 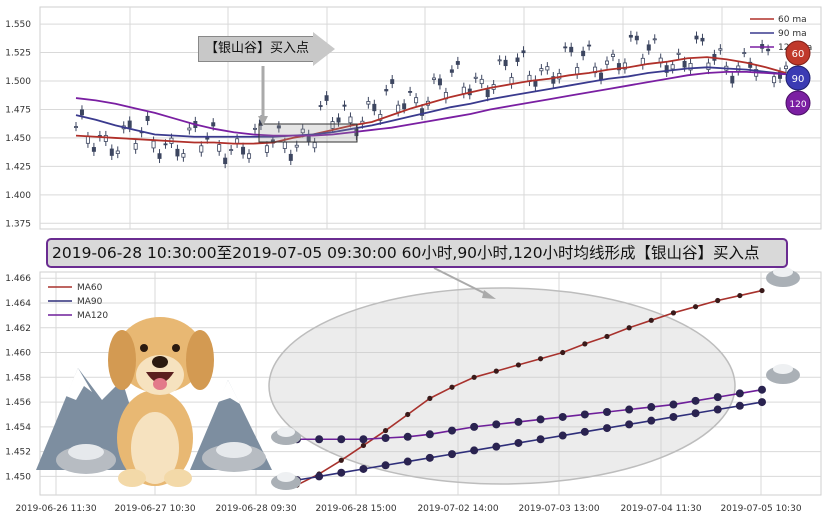 I want to click on bottom-x-tick-label: 2019-07-05 10:30, so click(x=760, y=509).